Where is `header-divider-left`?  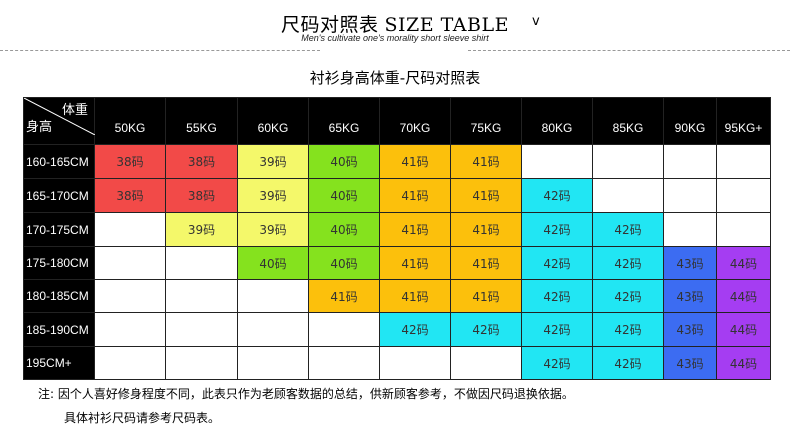
header-divider-left is located at coordinates (160, 50).